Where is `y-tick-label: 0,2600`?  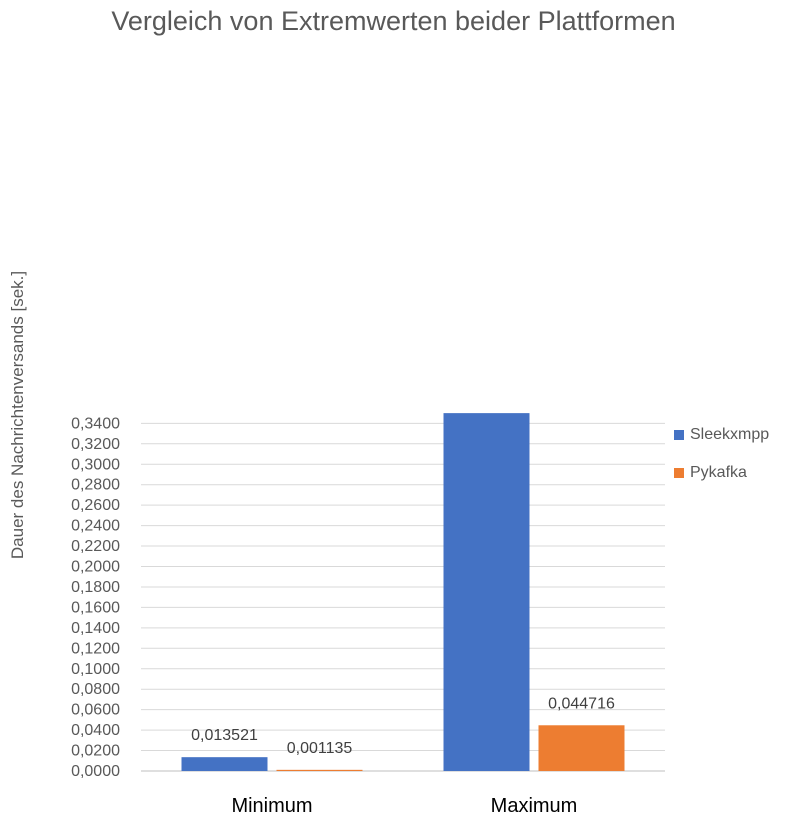
y-tick-label: 0,2600 is located at coordinates (95, 505).